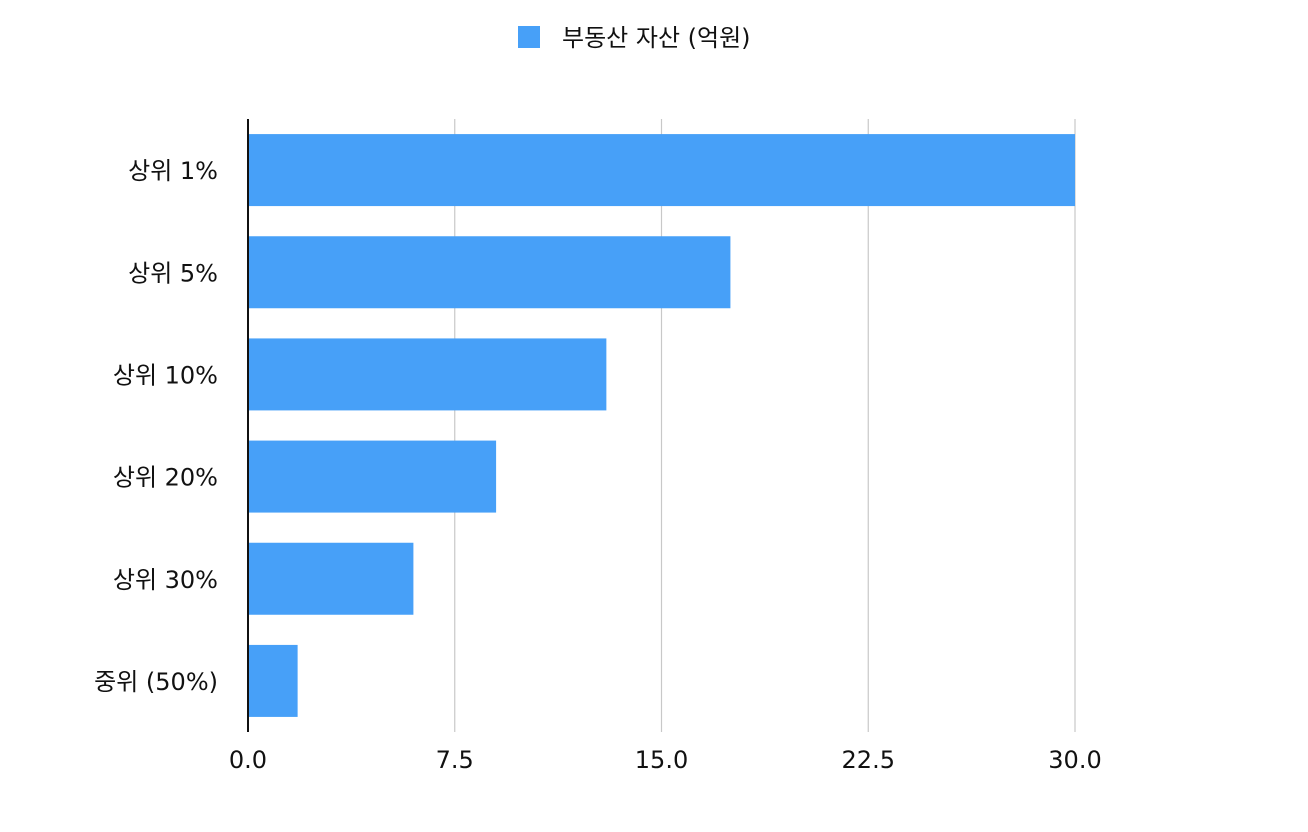 The width and height of the screenshot is (1308, 832). Describe the element at coordinates (1074, 760) in the screenshot. I see `x-tick-label: 30.0` at that location.